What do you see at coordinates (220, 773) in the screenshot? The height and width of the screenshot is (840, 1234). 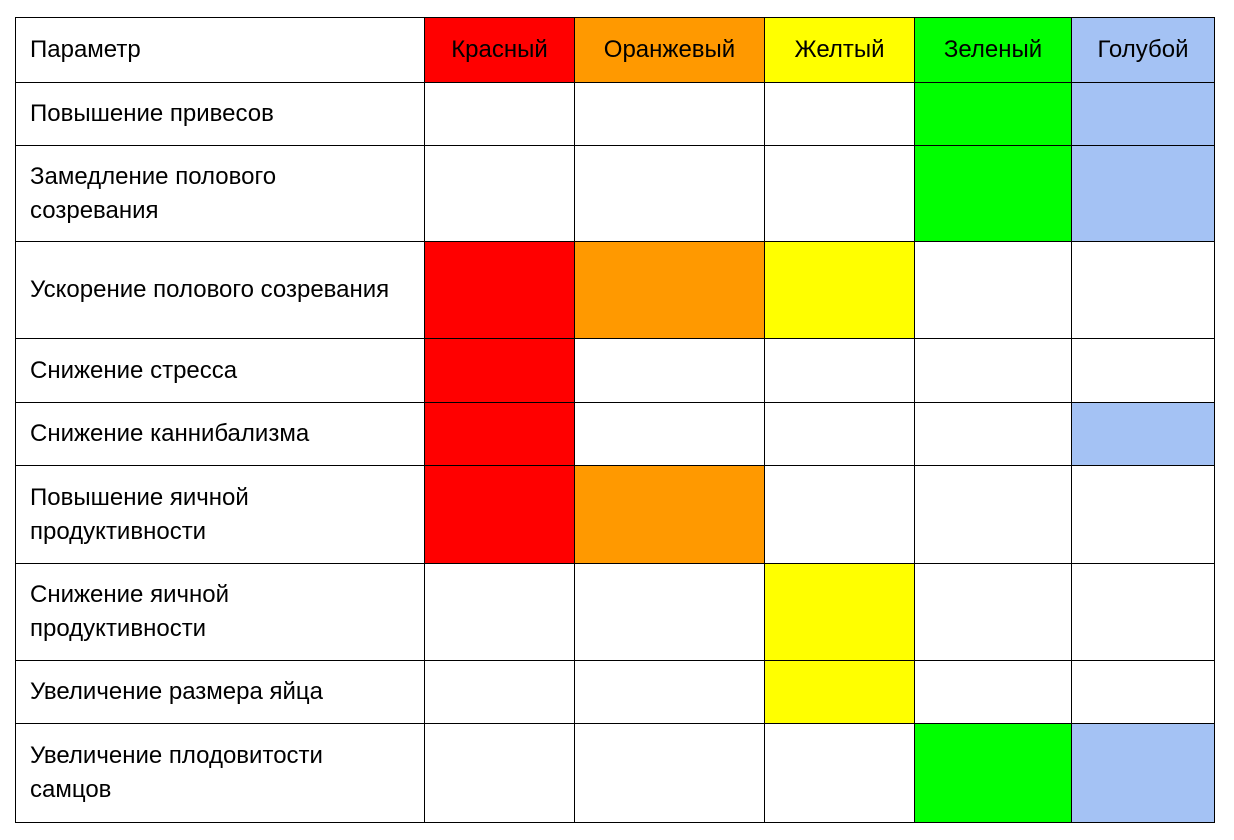 I see `row-label: Увеличение плодовитости самцов` at bounding box center [220, 773].